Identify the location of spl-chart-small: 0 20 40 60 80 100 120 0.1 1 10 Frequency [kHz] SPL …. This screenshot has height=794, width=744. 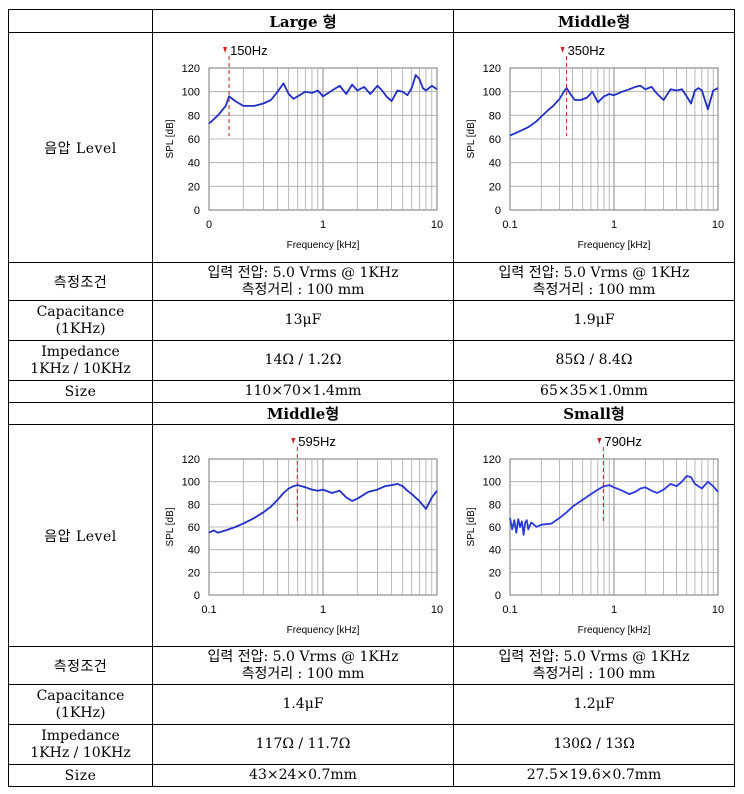
(595, 535).